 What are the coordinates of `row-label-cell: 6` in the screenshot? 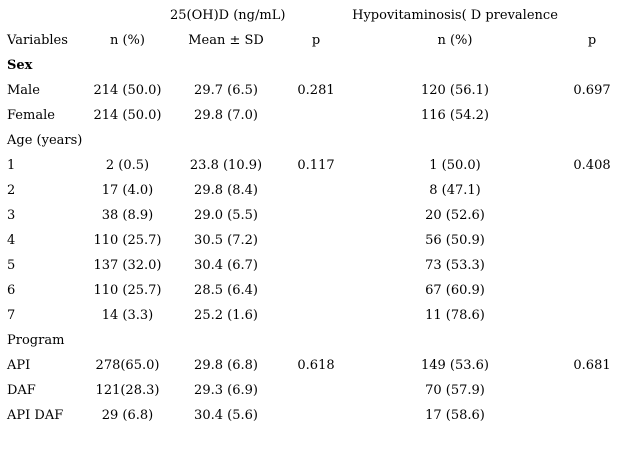 It's located at (11, 290).